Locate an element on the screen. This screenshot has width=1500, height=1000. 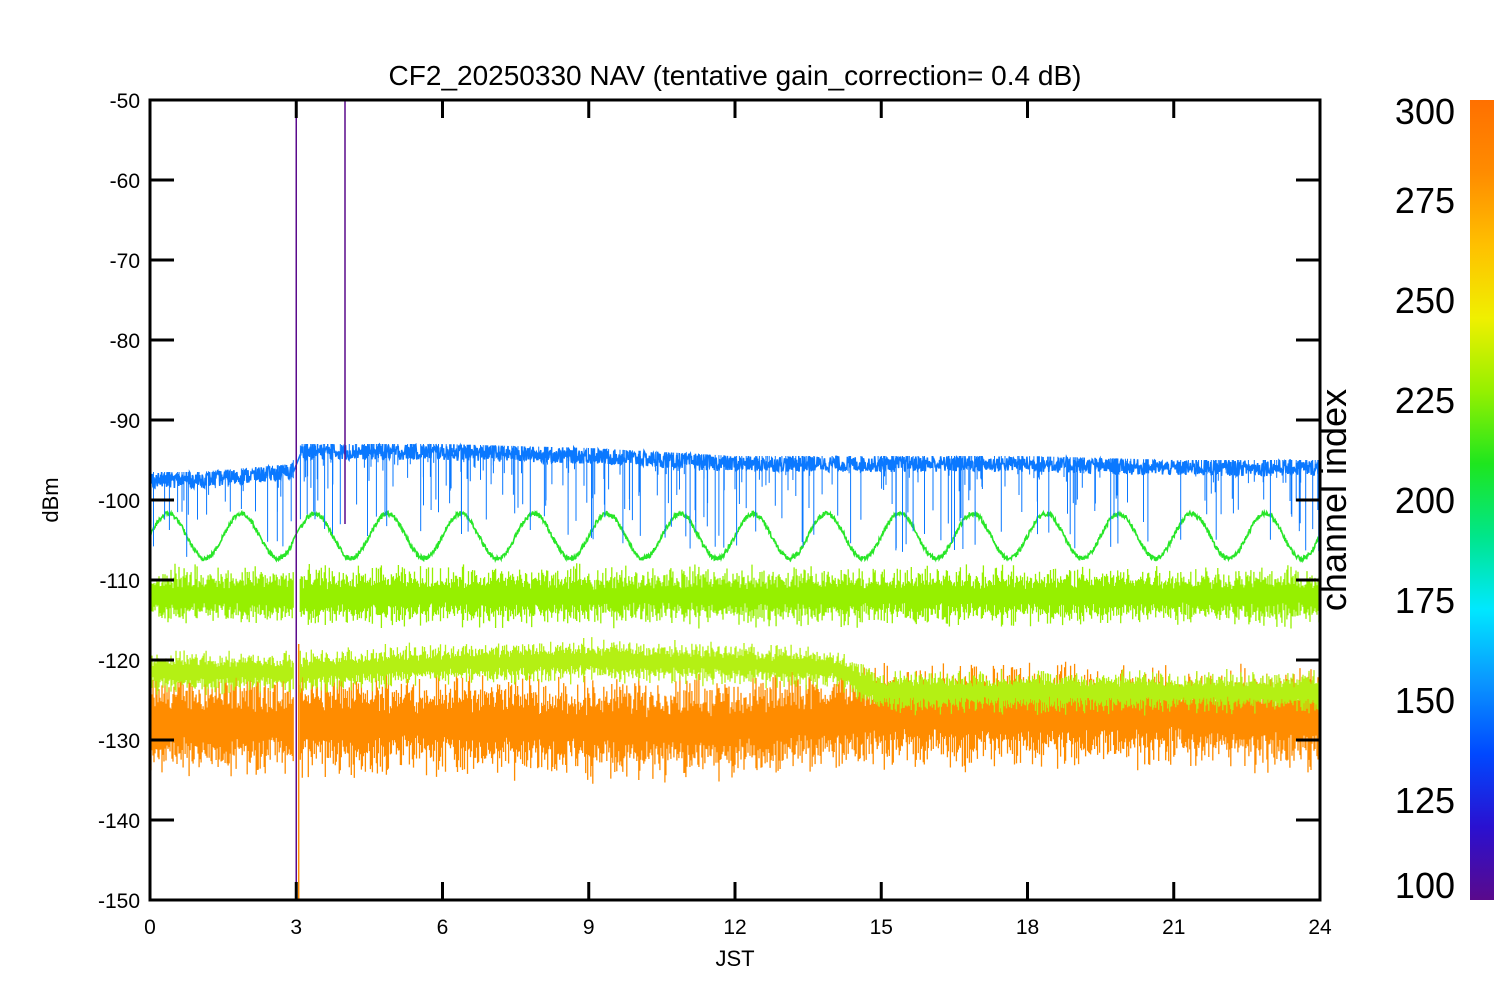
x-tick-label: 15 is located at coordinates (881, 927).